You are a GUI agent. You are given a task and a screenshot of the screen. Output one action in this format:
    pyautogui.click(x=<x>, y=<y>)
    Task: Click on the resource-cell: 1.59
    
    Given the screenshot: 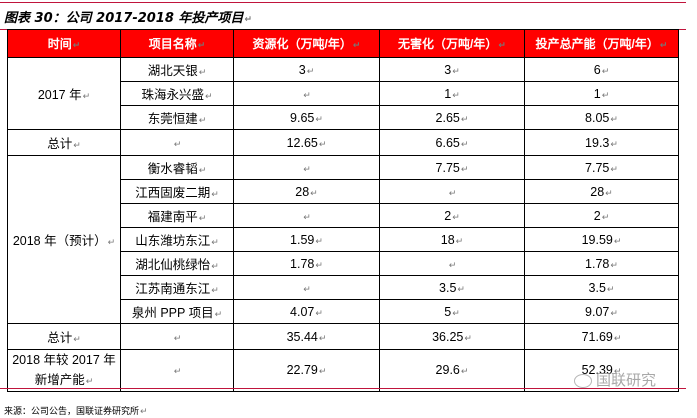 What is the action you would take?
    pyautogui.click(x=306, y=239)
    